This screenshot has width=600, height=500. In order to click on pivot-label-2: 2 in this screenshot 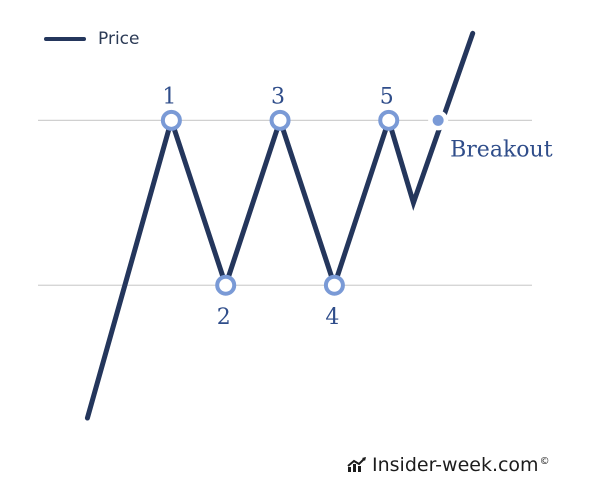, I will do `click(224, 317)`.